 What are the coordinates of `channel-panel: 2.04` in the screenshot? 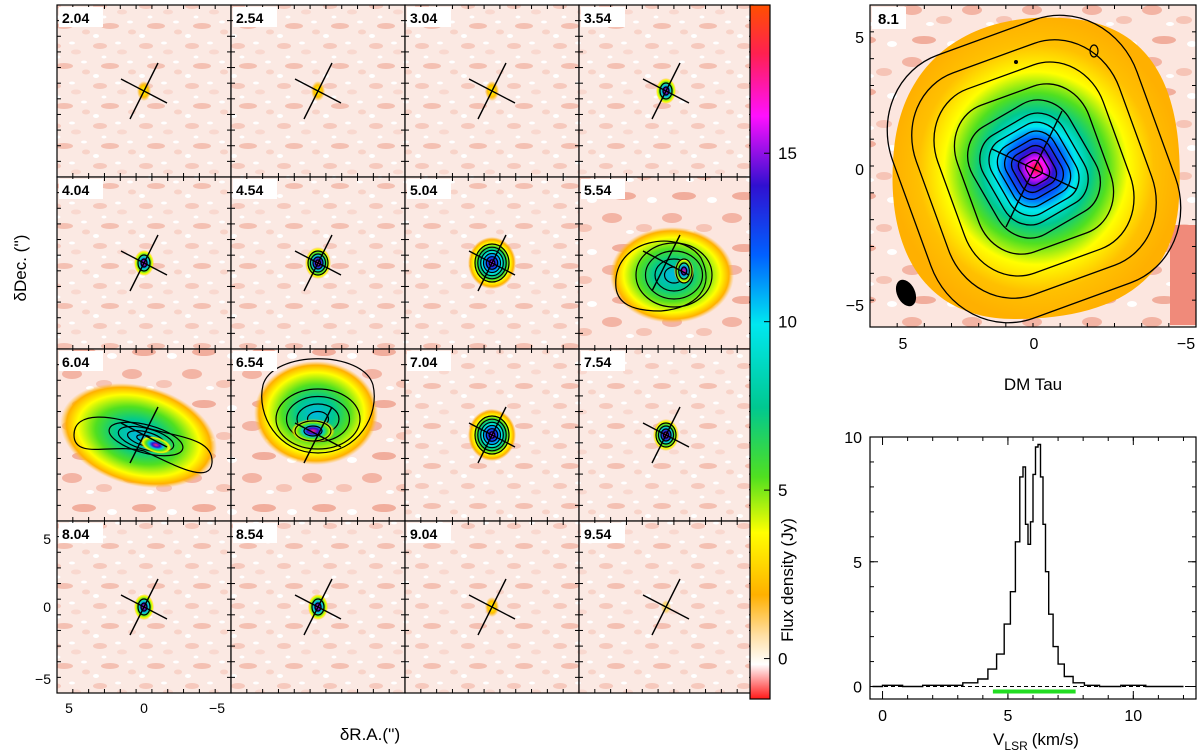 It's located at (144, 91).